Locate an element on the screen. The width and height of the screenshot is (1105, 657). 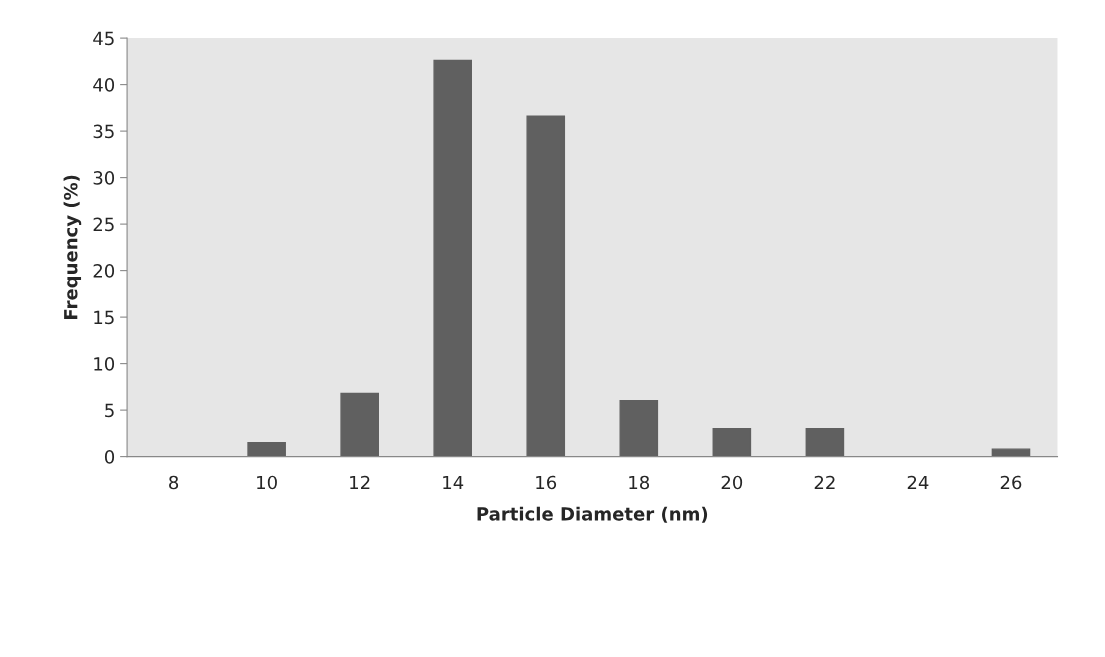
x-tick-label: 12 is located at coordinates (360, 482).